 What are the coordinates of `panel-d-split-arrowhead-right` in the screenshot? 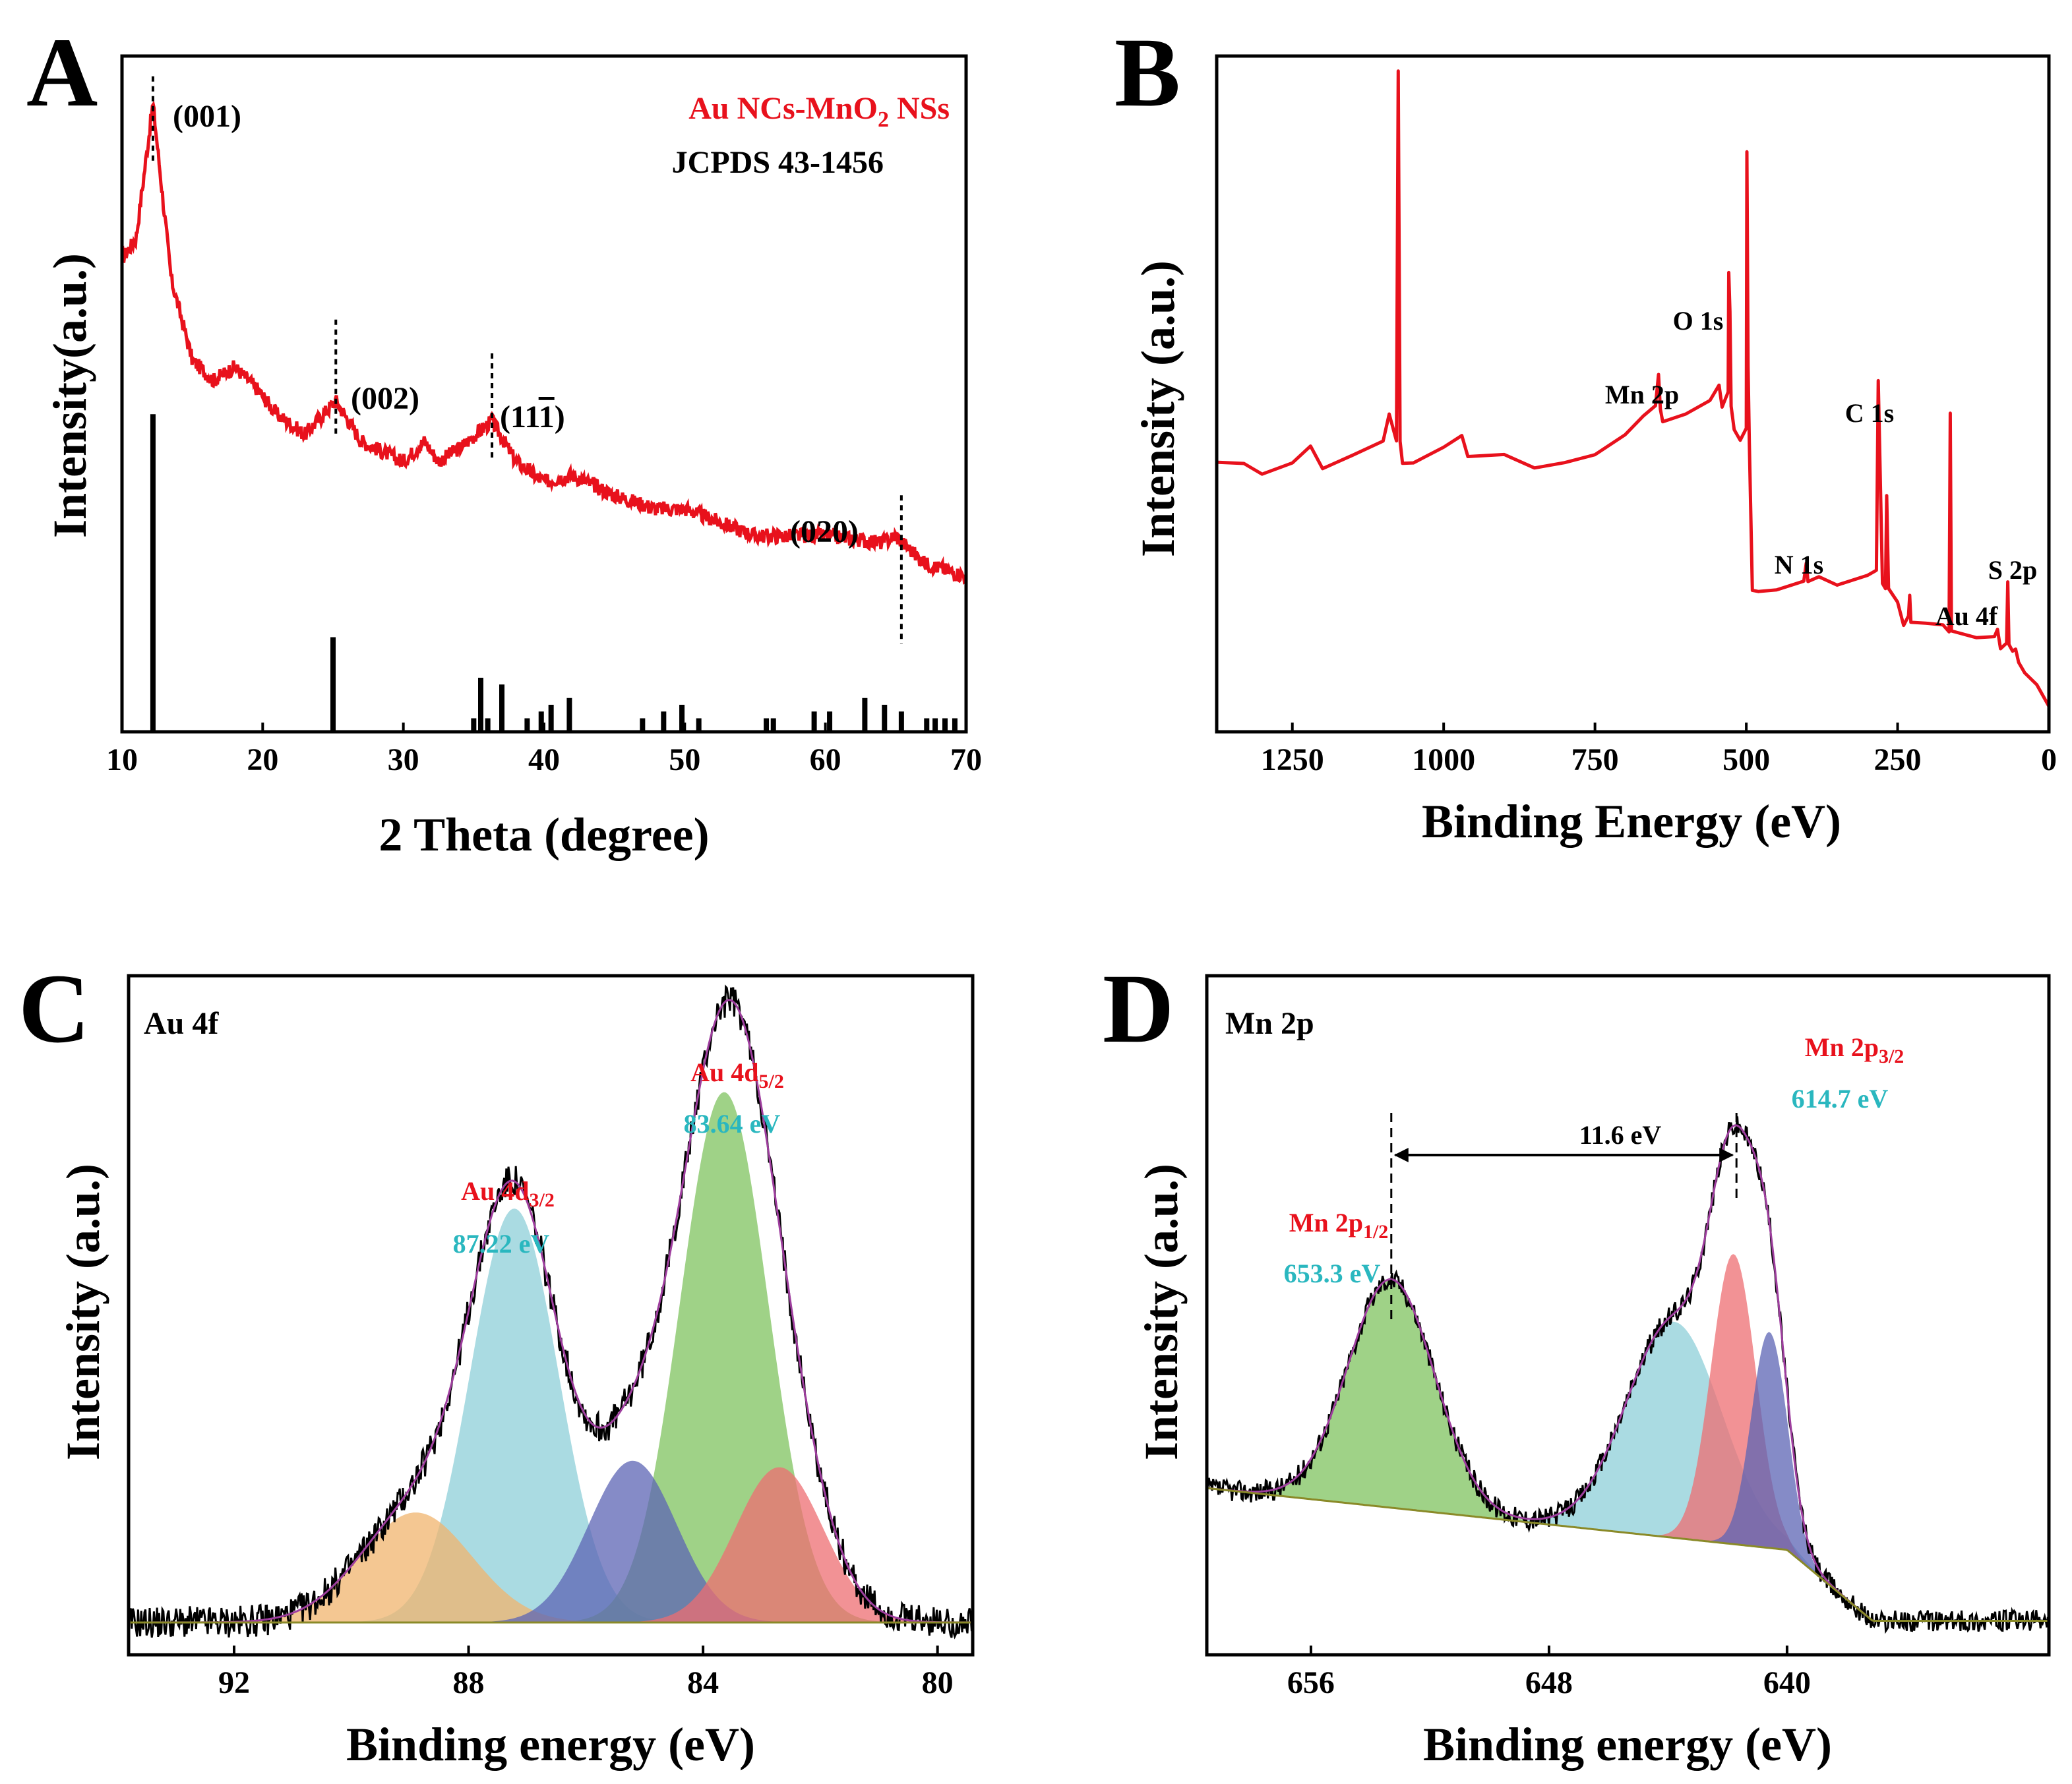 It's located at (1726, 1155).